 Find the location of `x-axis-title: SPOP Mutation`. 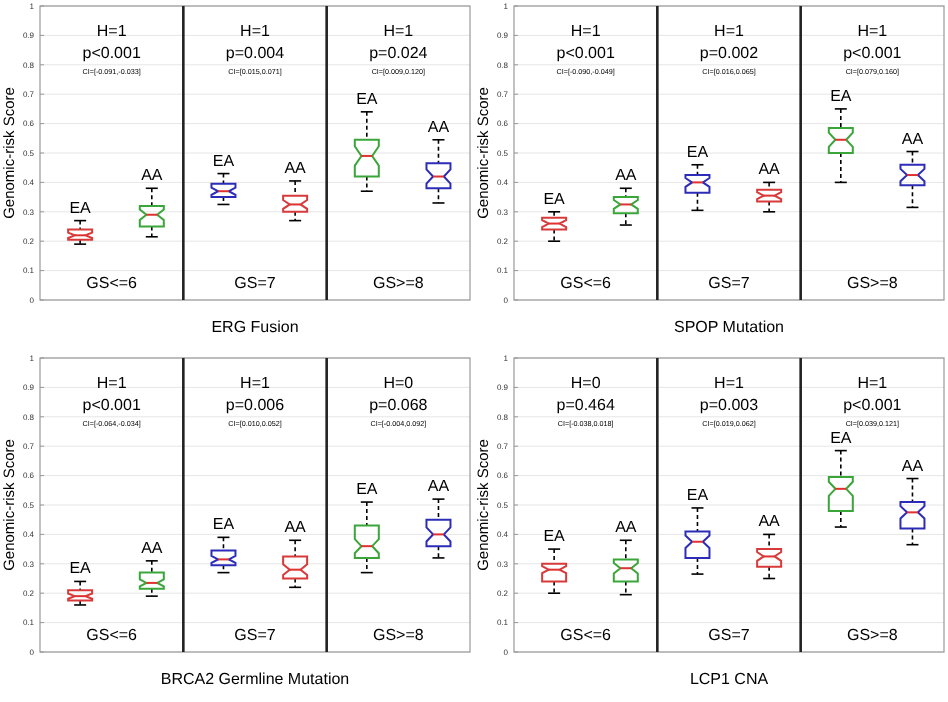

x-axis-title: SPOP Mutation is located at coordinates (729, 327).